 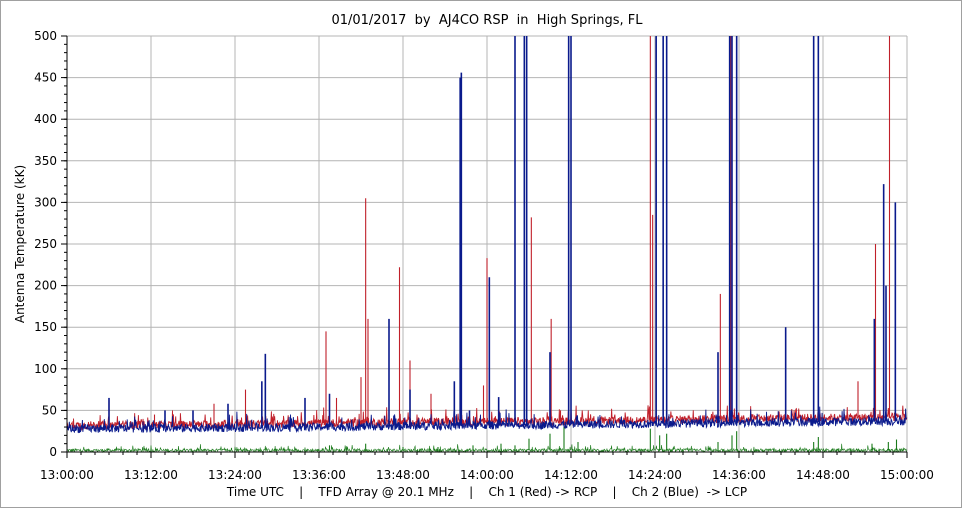 What do you see at coordinates (53, 452) in the screenshot?
I see `y-tick-label: 0` at bounding box center [53, 452].